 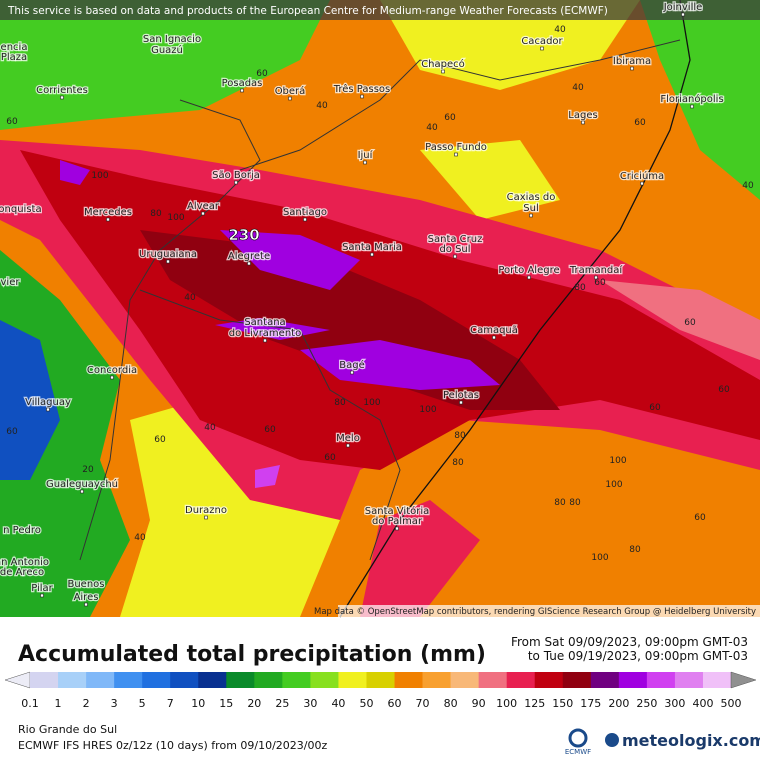 I want to click on city-label: Pelotas, so click(x=461, y=395).